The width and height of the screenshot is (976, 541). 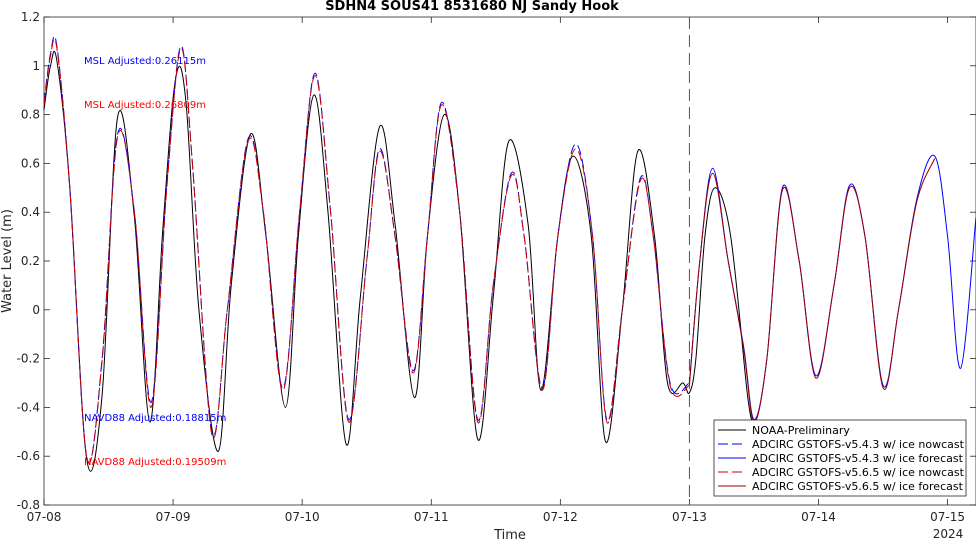 What do you see at coordinates (173, 517) in the screenshot?
I see `x-tick-label-1: 07-09` at bounding box center [173, 517].